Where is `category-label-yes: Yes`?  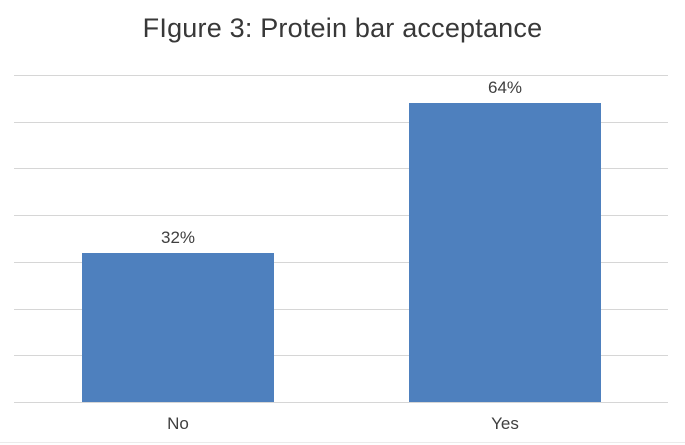 category-label-yes: Yes is located at coordinates (505, 423).